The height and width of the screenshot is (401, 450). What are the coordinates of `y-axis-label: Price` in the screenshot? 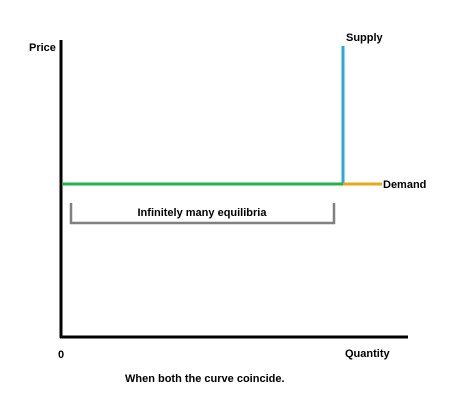 It's located at (42, 48).